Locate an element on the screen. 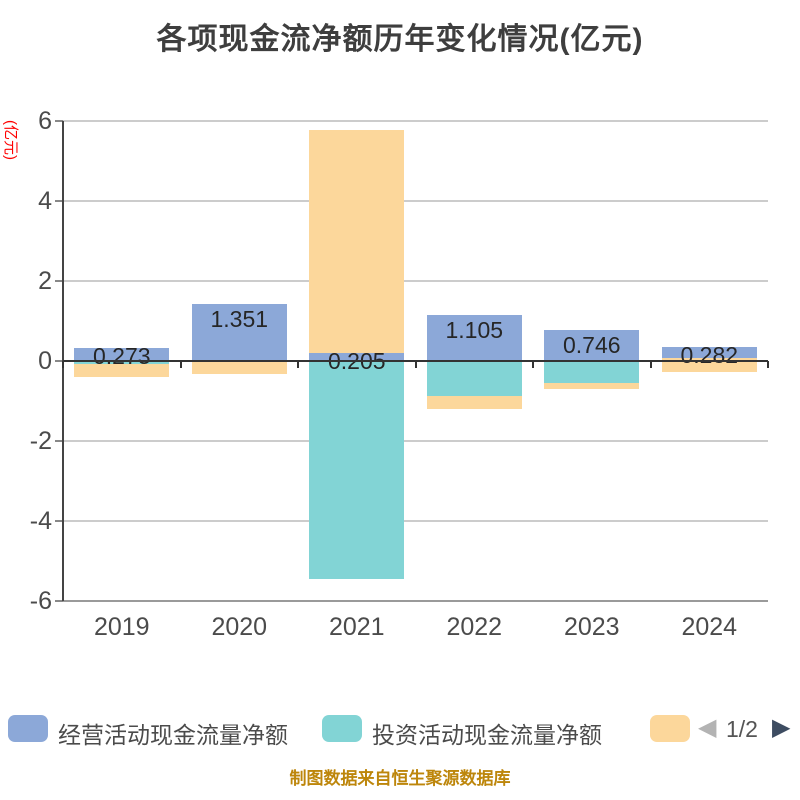 The image size is (800, 800). bar-segment-2021-operating is located at coordinates (357, 356).